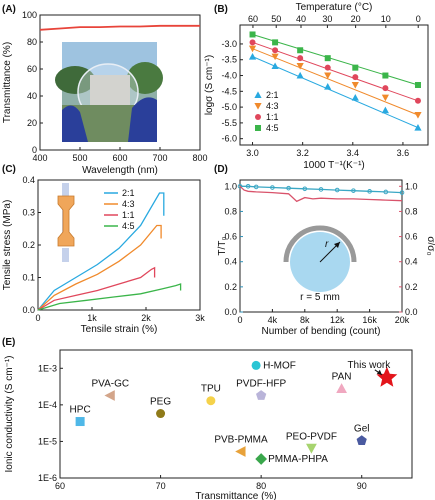 Image resolution: width=435 pixels, height=500 pixels. What do you see at coordinates (128, 215) in the screenshot?
I see `legend-label: 1:1` at bounding box center [128, 215].